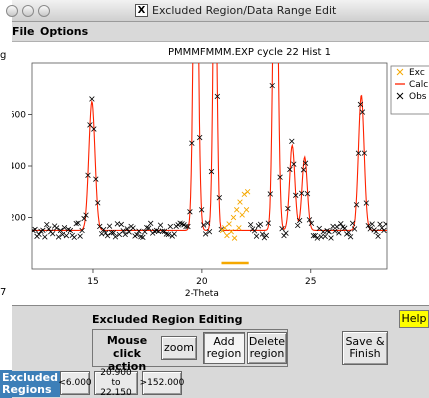  Describe the element at coordinates (12, 11) in the screenshot. I see `close-window-icon` at that location.